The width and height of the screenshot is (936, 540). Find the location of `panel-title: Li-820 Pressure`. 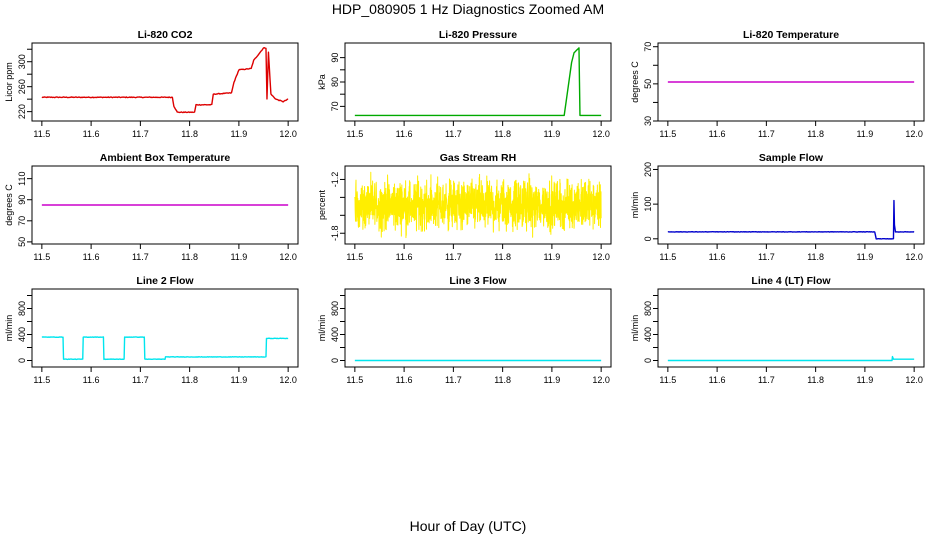

panel-title: Li-820 Pressure is located at coordinates (478, 35).